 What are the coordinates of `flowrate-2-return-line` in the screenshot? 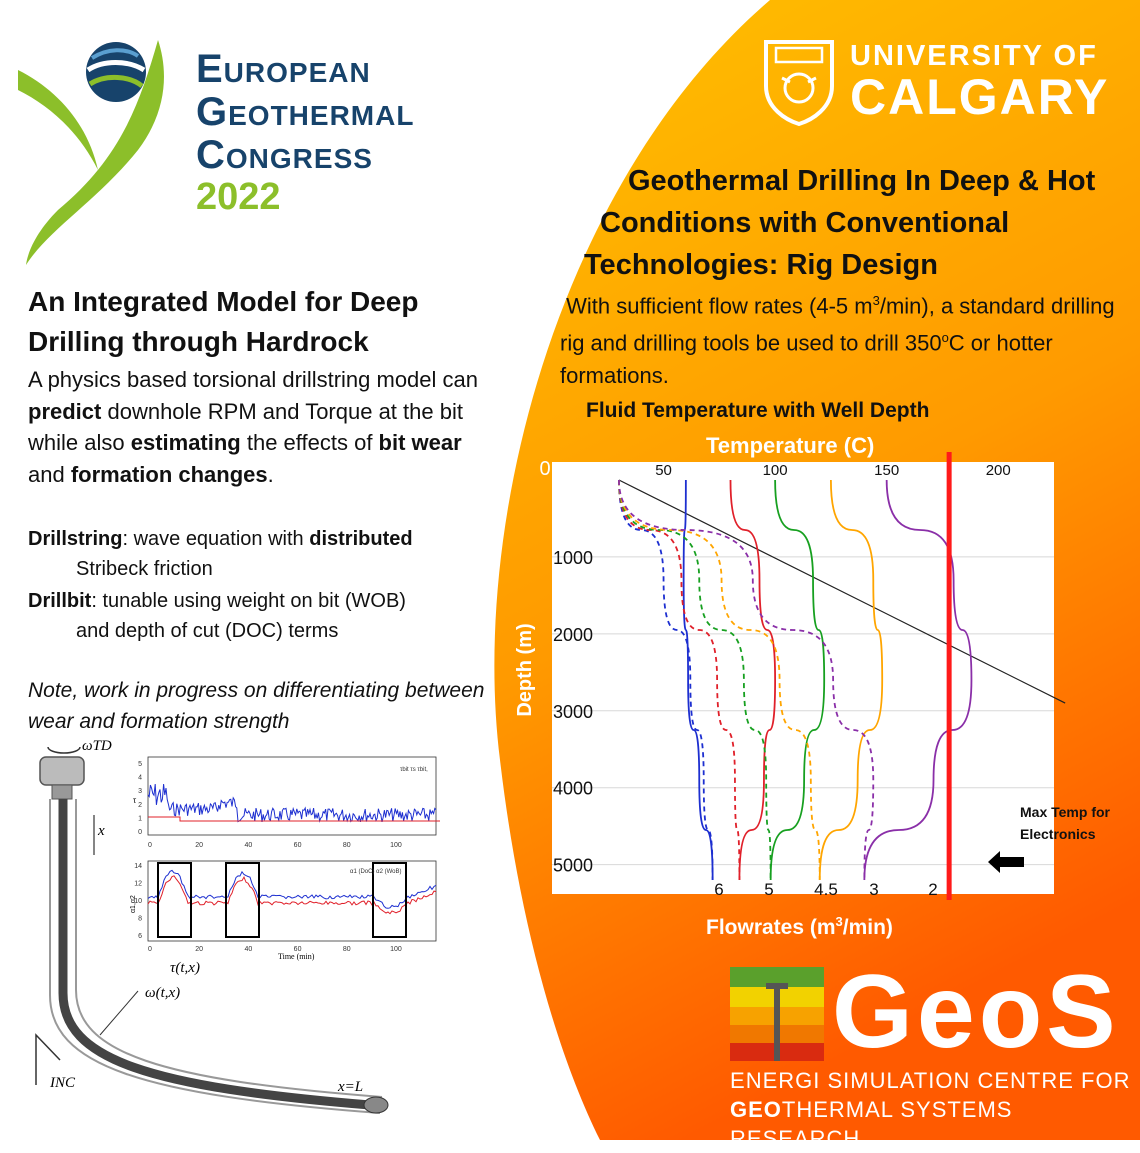 It's located at (746, 680).